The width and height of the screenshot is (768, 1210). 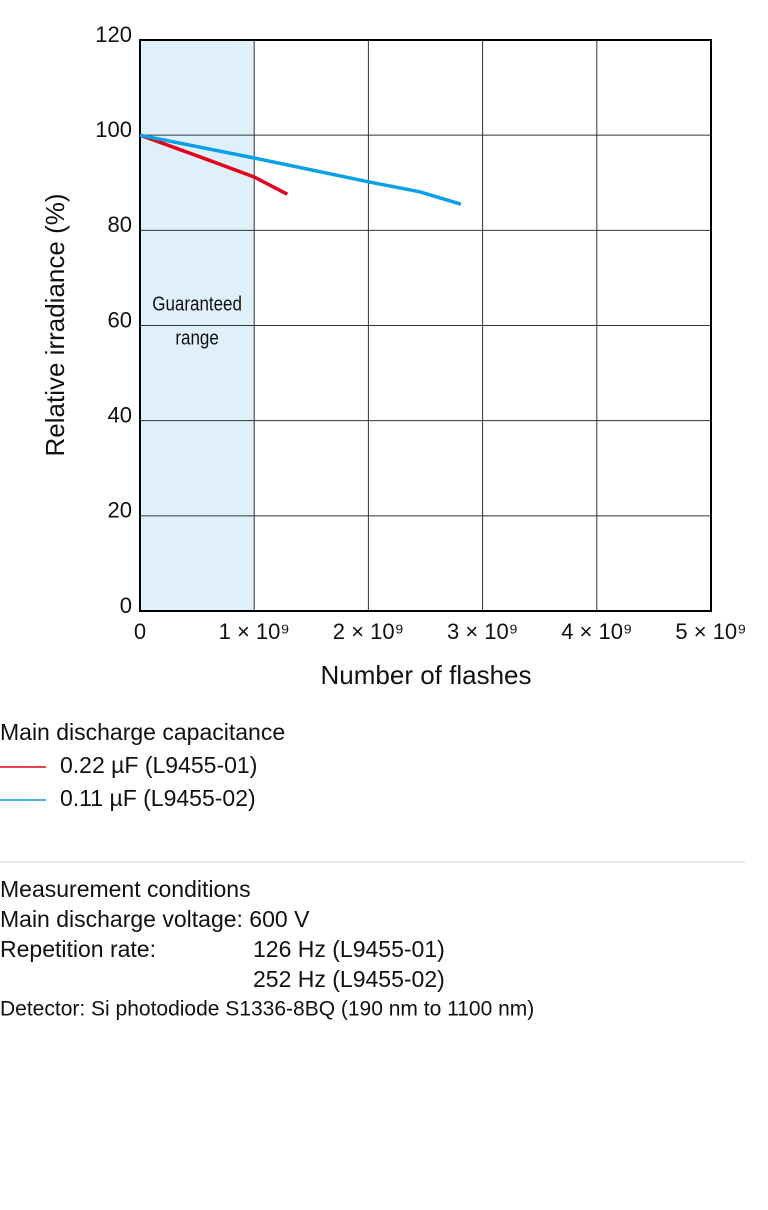 What do you see at coordinates (113, 34) in the screenshot?
I see `y-tick-label: 120` at bounding box center [113, 34].